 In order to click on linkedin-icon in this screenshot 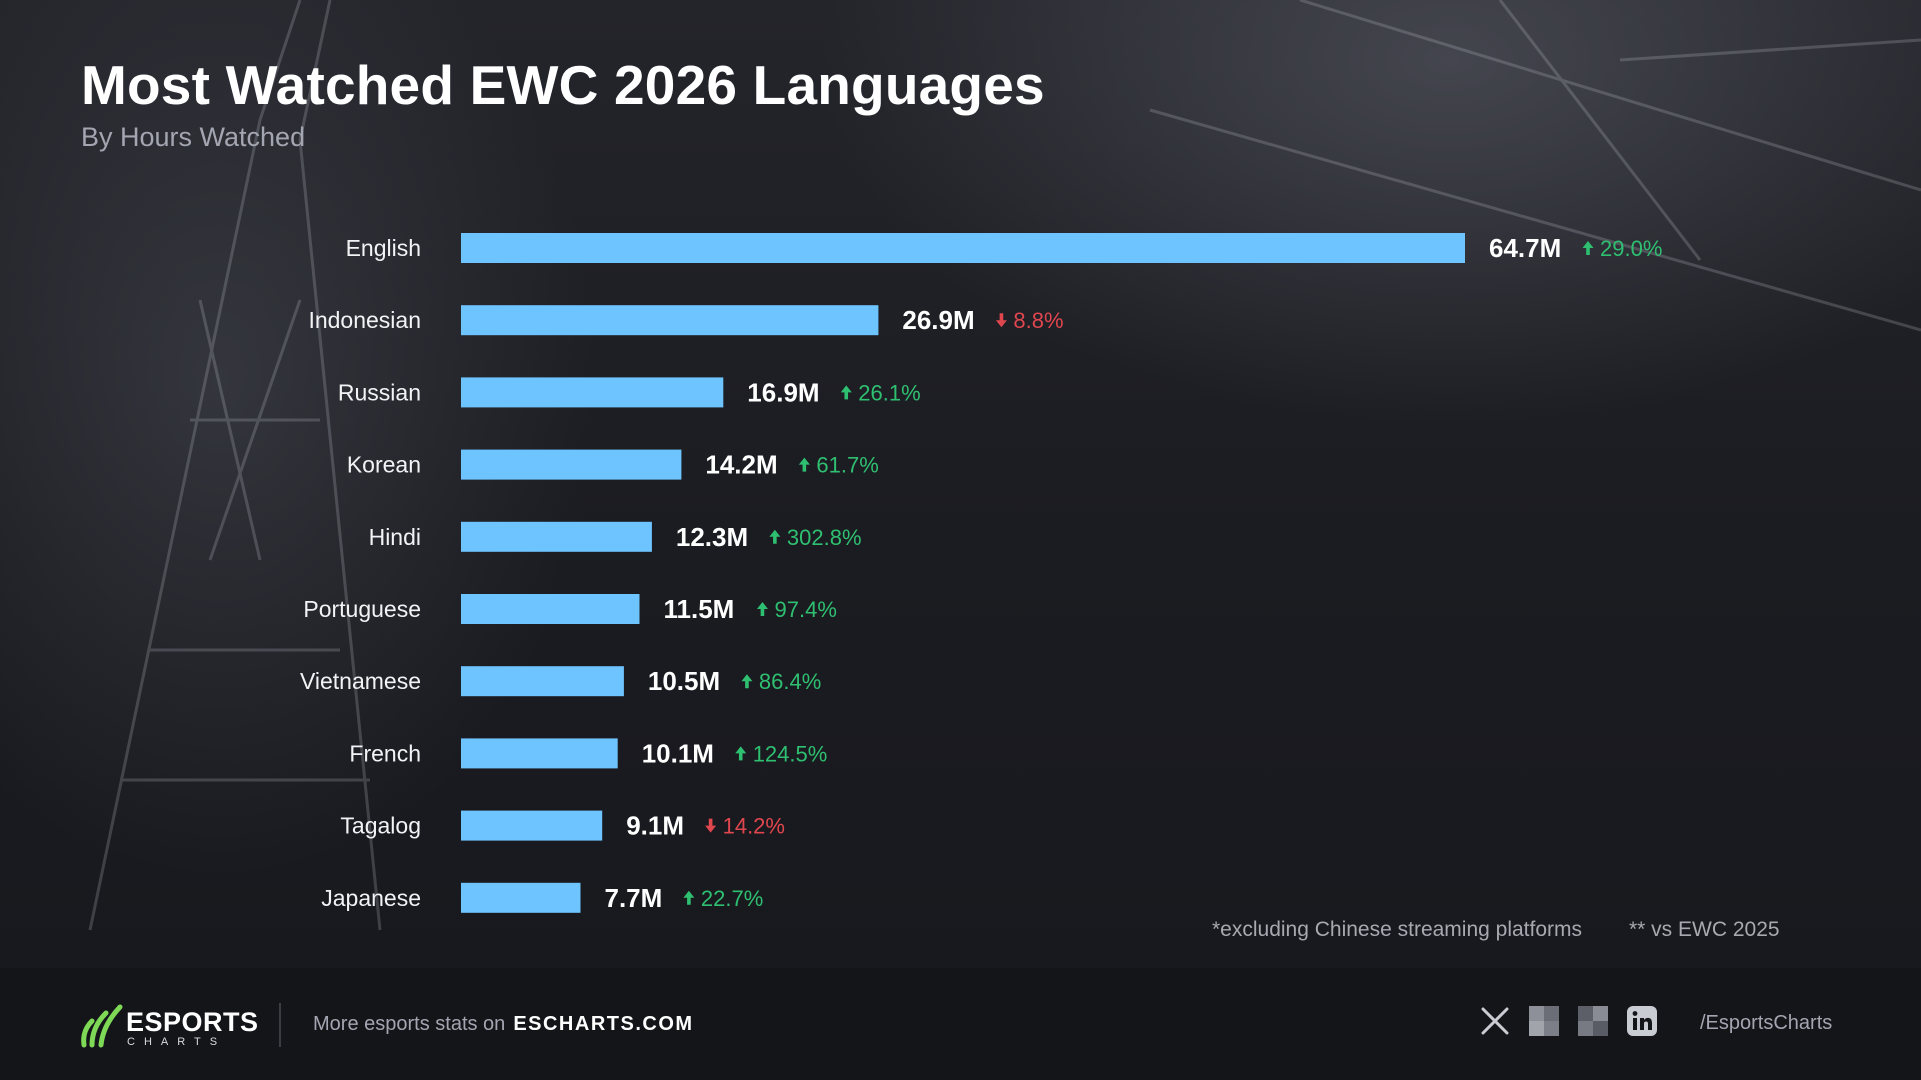, I will do `click(1642, 1021)`.